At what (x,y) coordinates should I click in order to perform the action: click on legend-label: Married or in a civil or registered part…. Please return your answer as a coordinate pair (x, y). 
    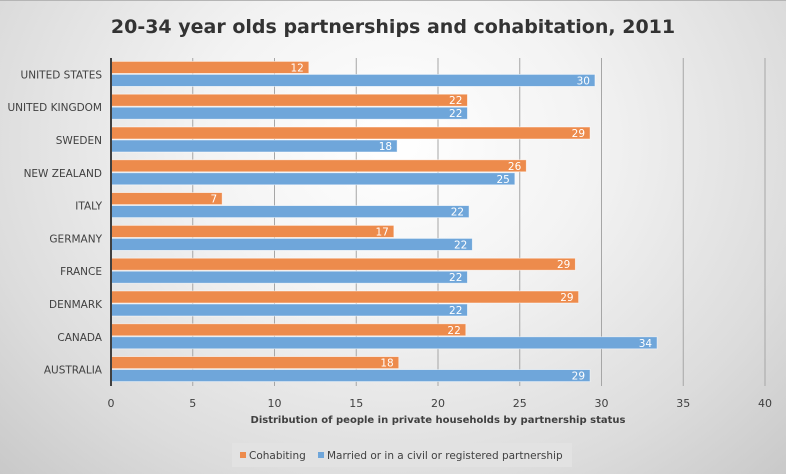
    Looking at the image, I should click on (445, 456).